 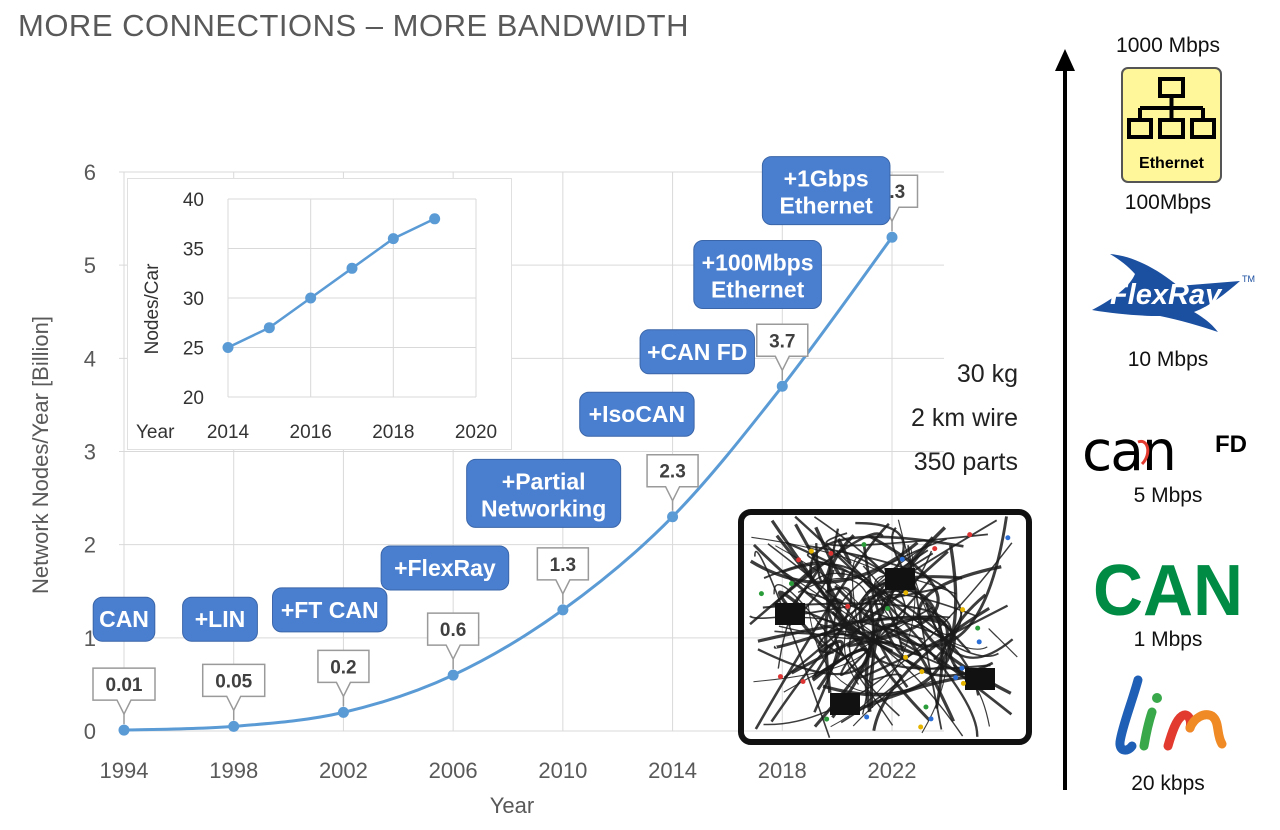 I want to click on main-x-tick-label: 1998, so click(x=233, y=770).